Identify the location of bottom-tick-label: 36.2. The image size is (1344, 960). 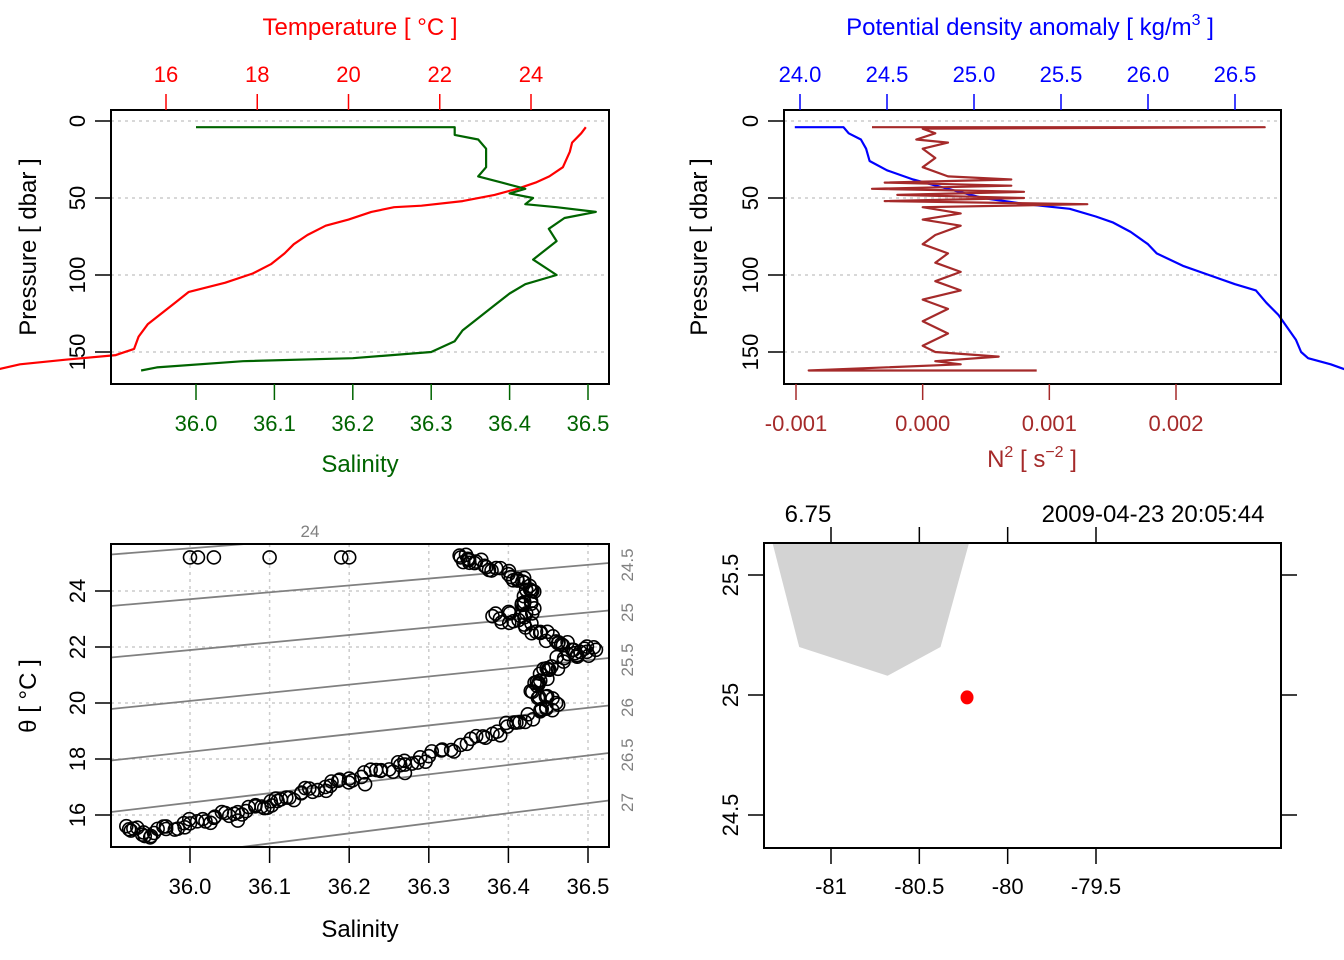
(352, 423).